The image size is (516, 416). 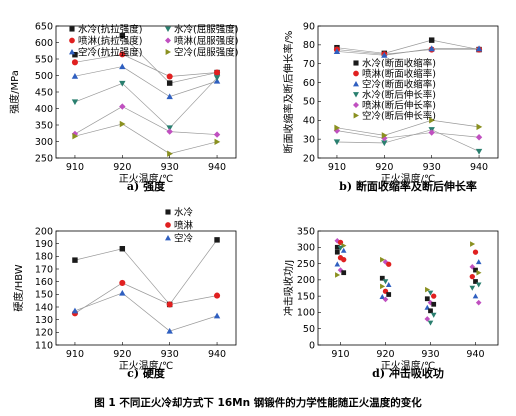 What do you see at coordinates (306, 264) in the screenshot?
I see `y-tick-label: 250` at bounding box center [306, 264].